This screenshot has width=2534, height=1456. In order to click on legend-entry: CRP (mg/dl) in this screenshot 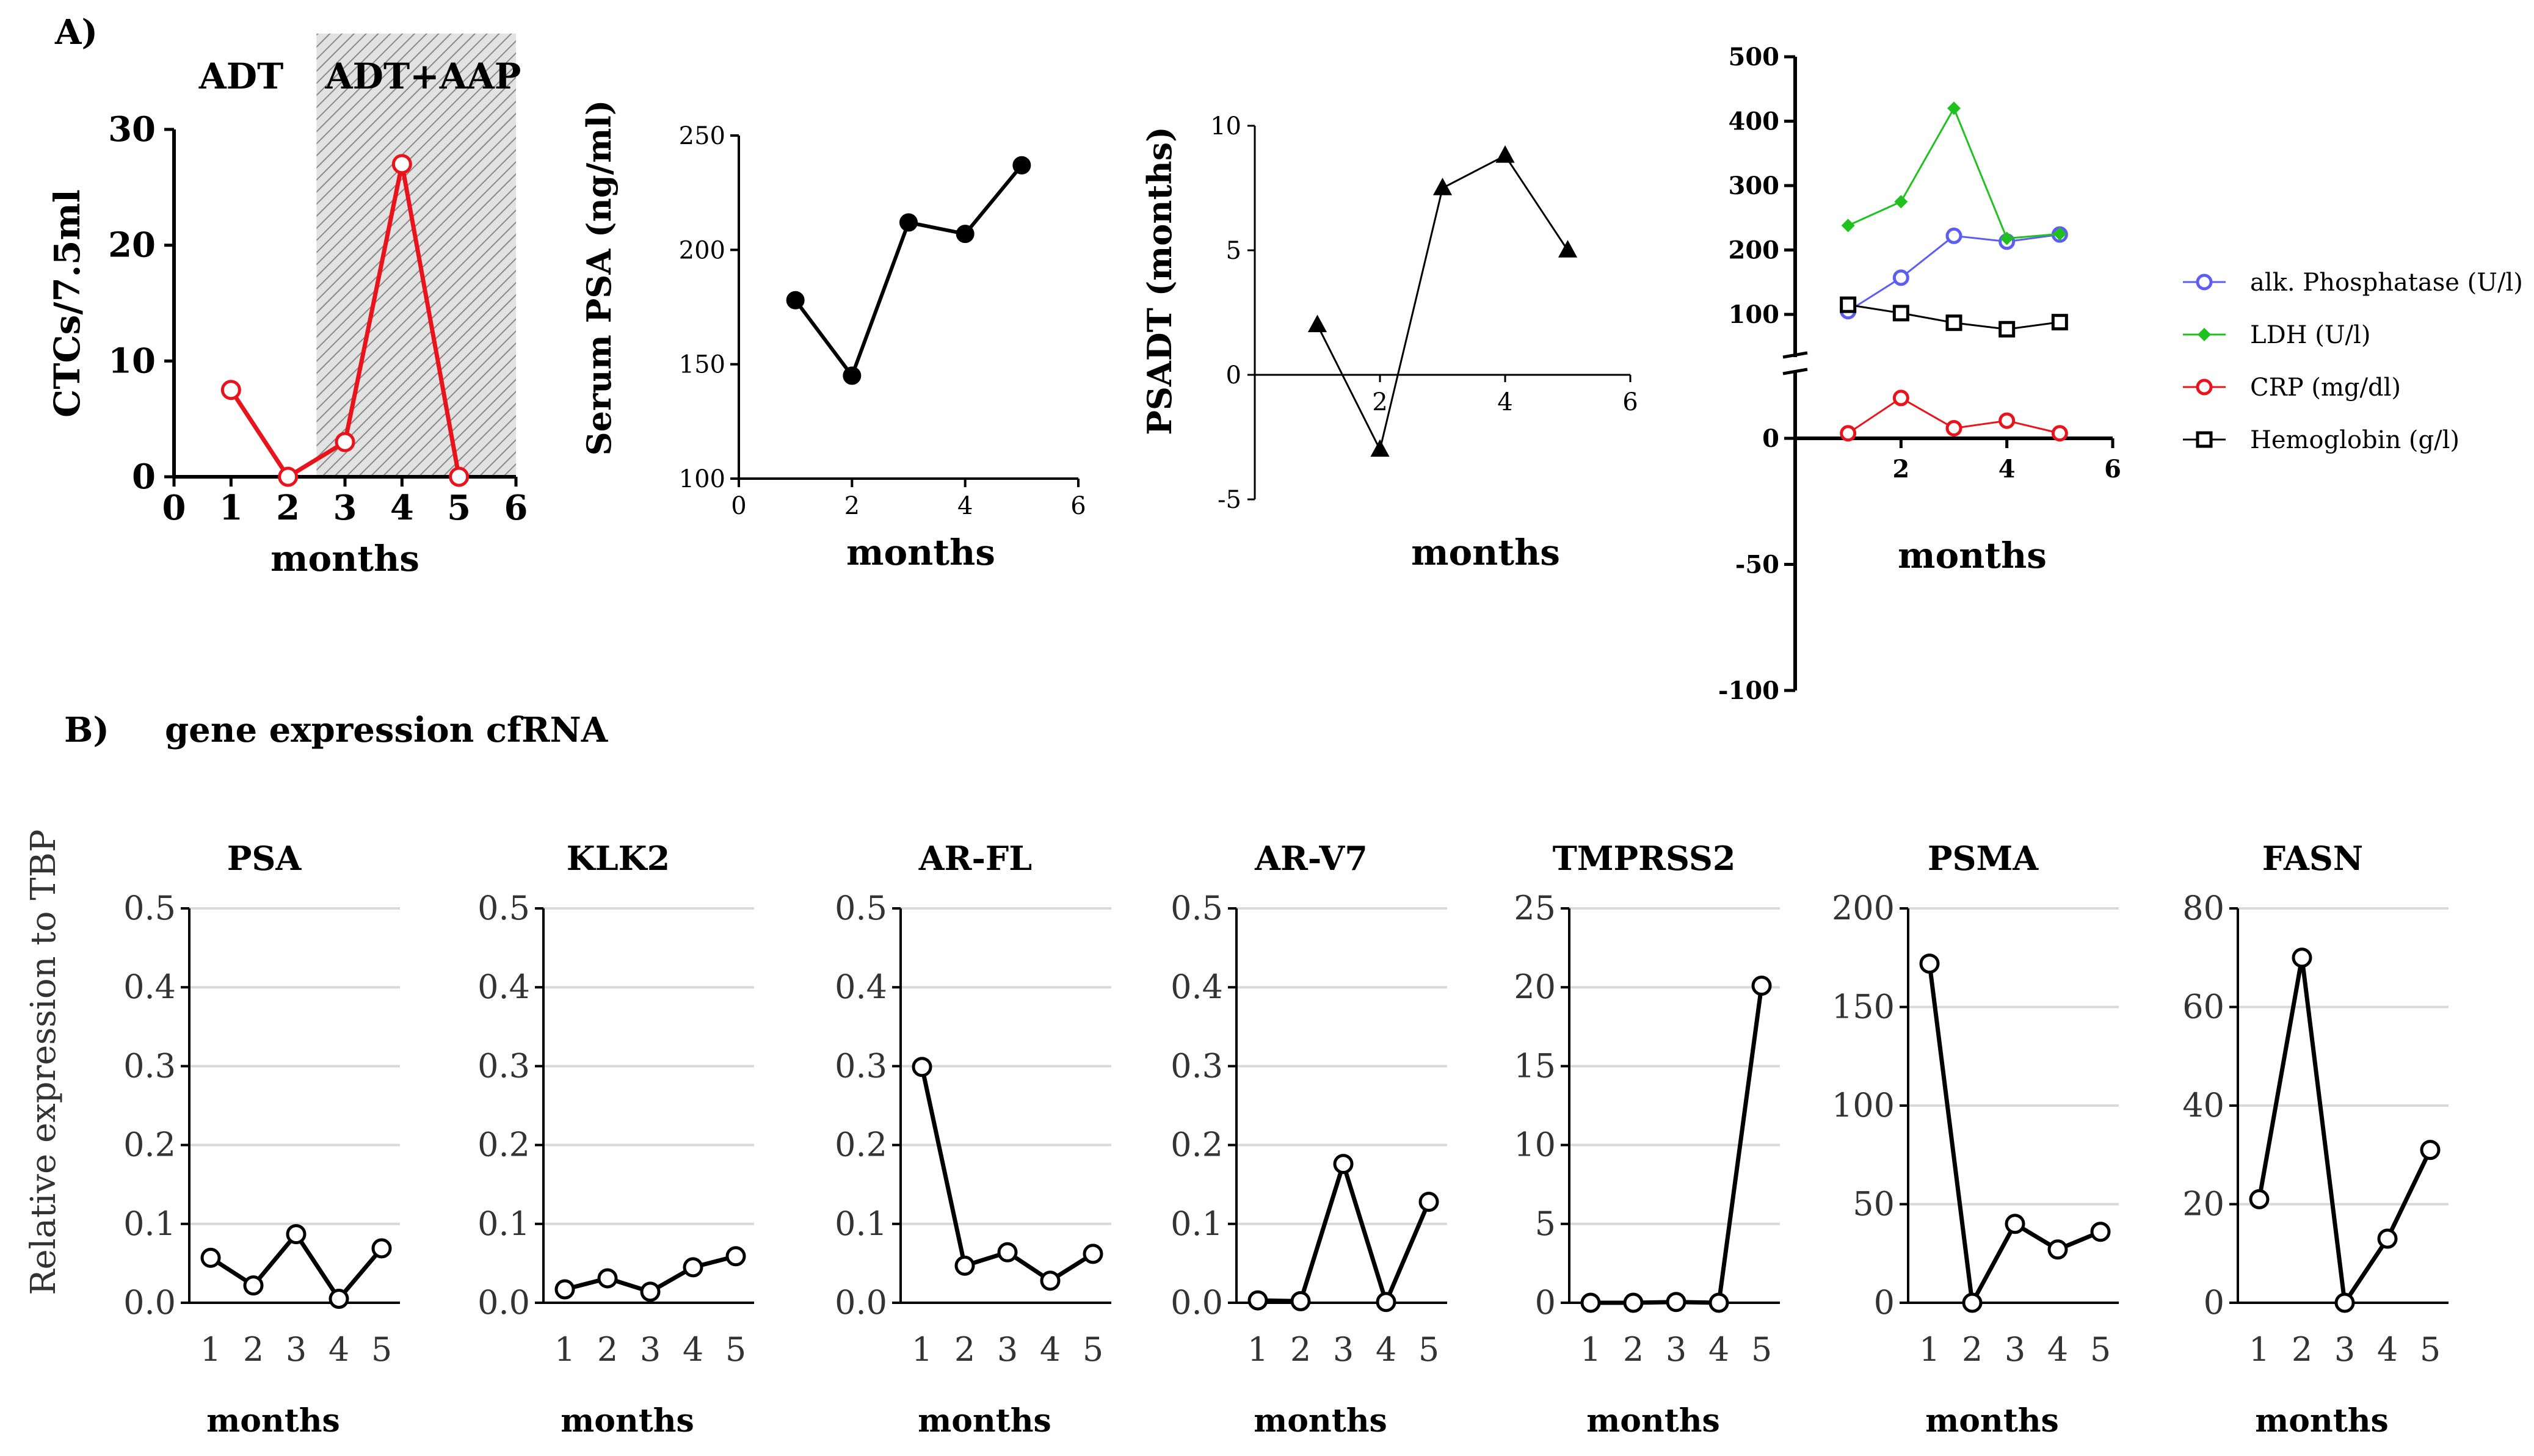, I will do `click(2292, 388)`.